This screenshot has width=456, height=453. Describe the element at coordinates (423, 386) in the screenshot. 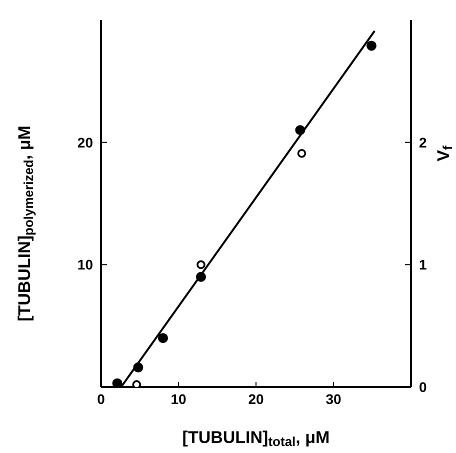

I see `y2-tick-label: 0` at that location.